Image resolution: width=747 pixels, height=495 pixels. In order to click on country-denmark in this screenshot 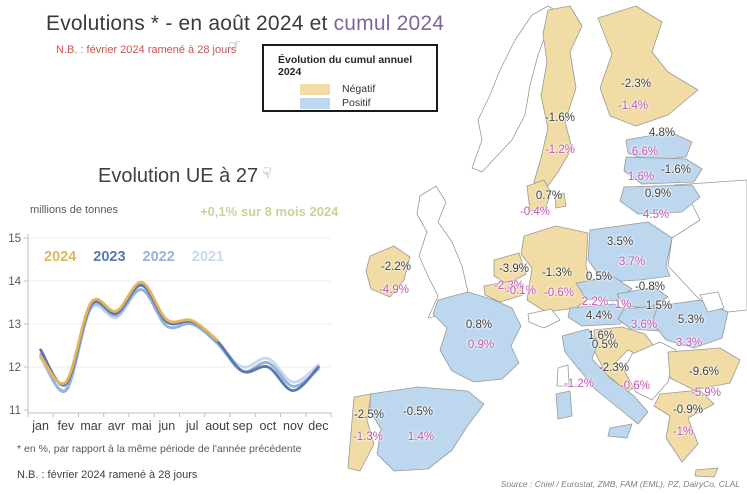, I will do `click(539, 195)`.